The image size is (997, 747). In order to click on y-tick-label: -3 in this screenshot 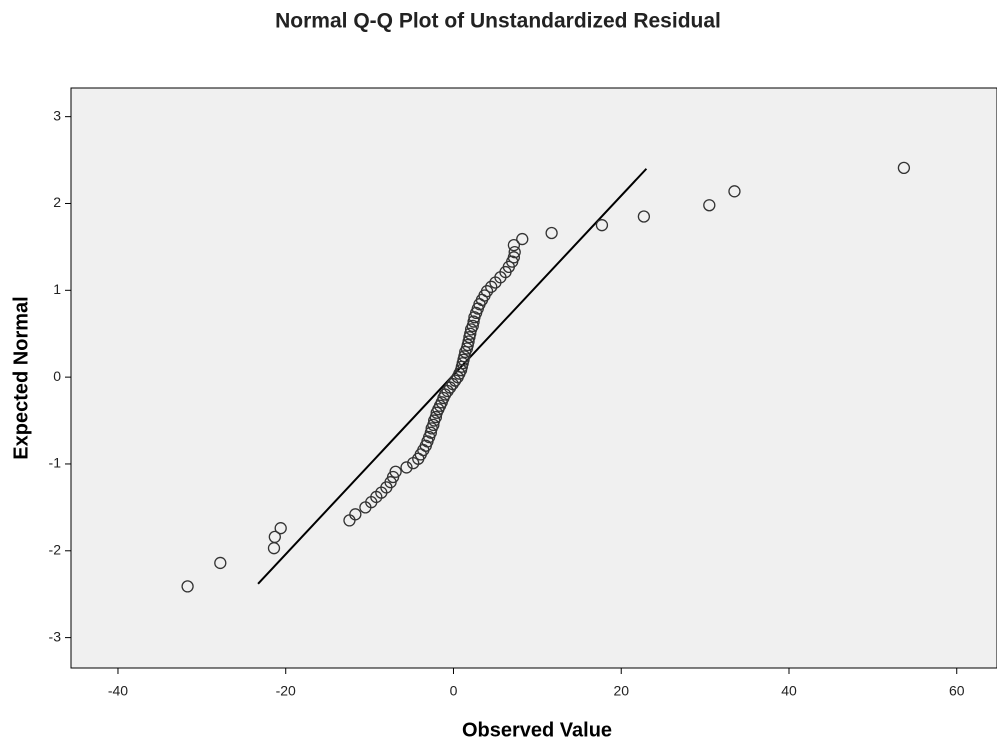, I will do `click(55, 636)`.